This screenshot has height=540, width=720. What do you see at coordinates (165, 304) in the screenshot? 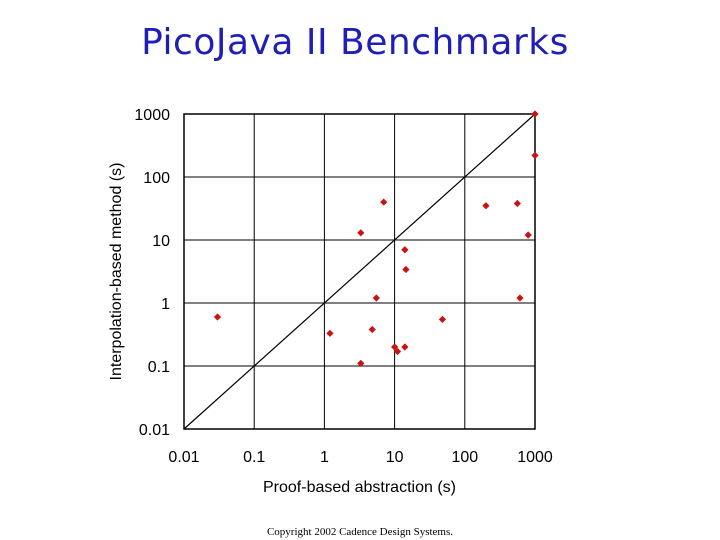
I see `y-tick-label: 1` at bounding box center [165, 304].